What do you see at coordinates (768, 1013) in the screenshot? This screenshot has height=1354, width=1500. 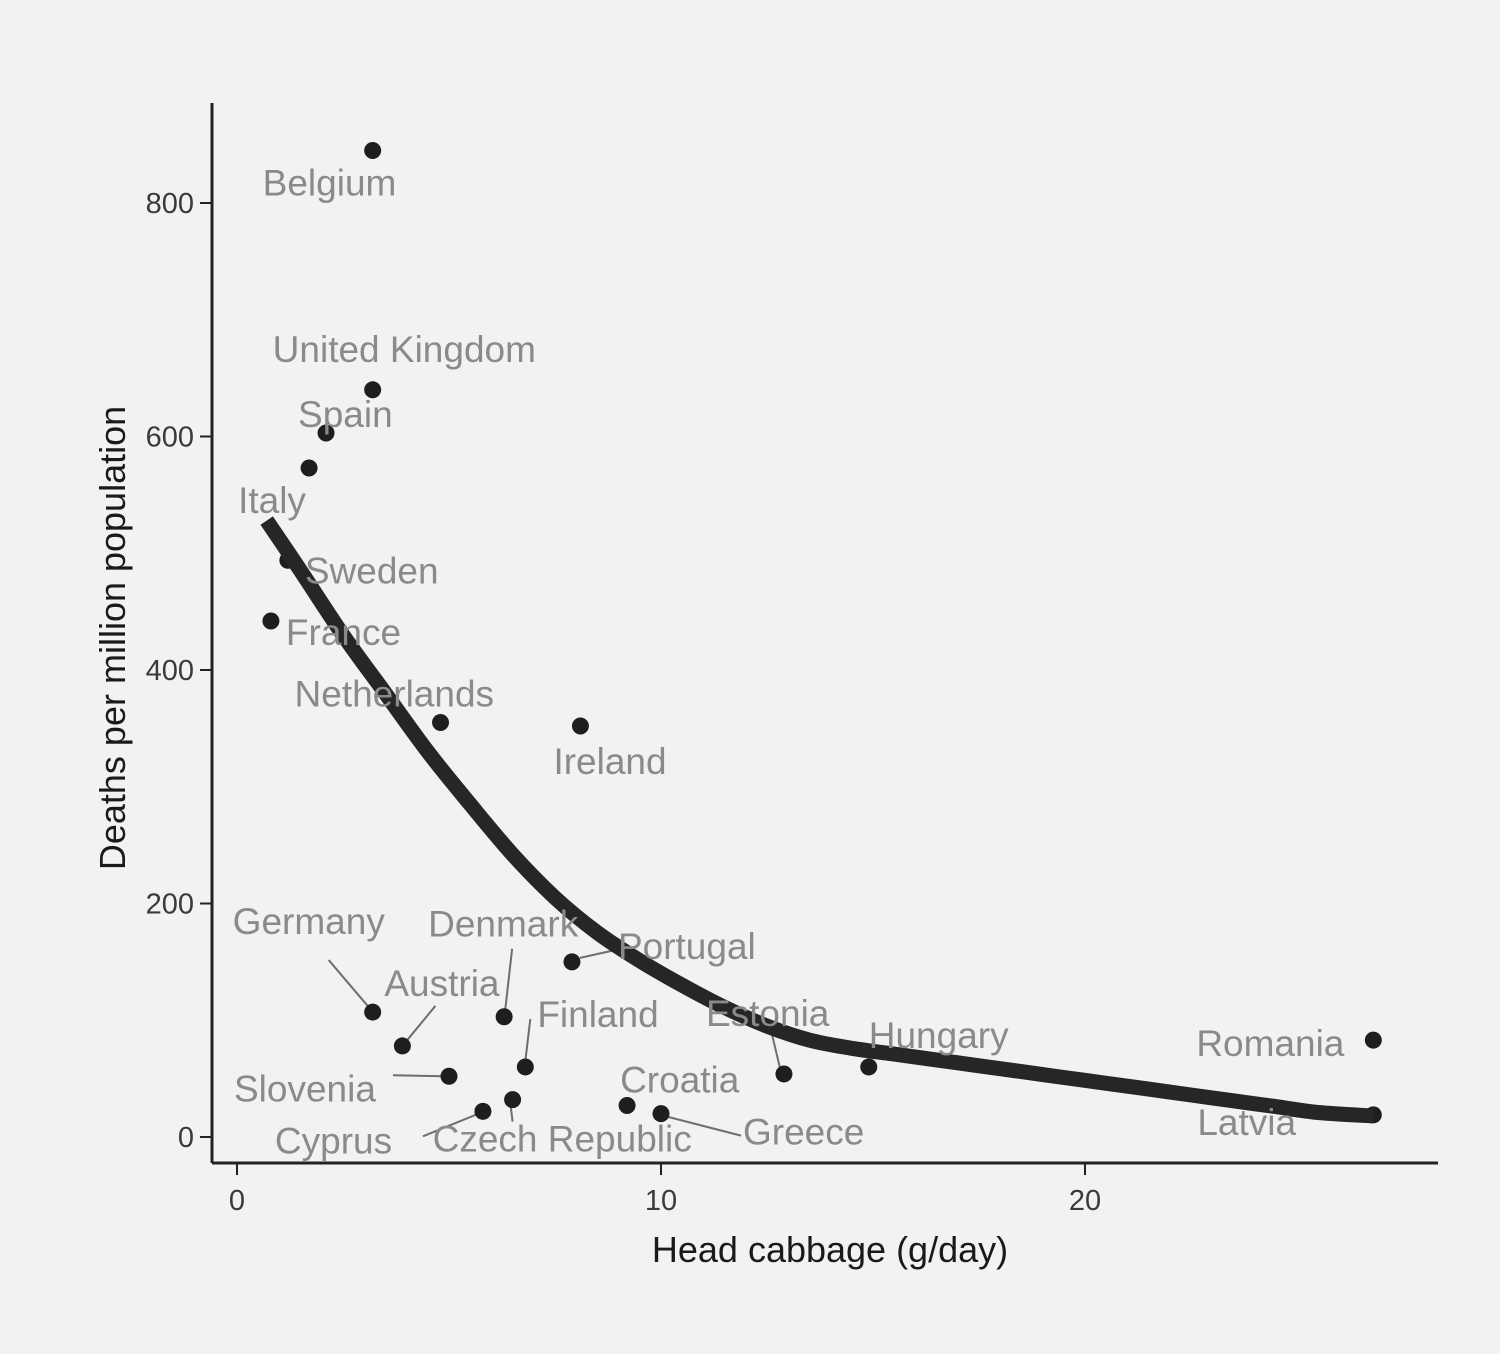 I see `point-label: Estonia` at bounding box center [768, 1013].